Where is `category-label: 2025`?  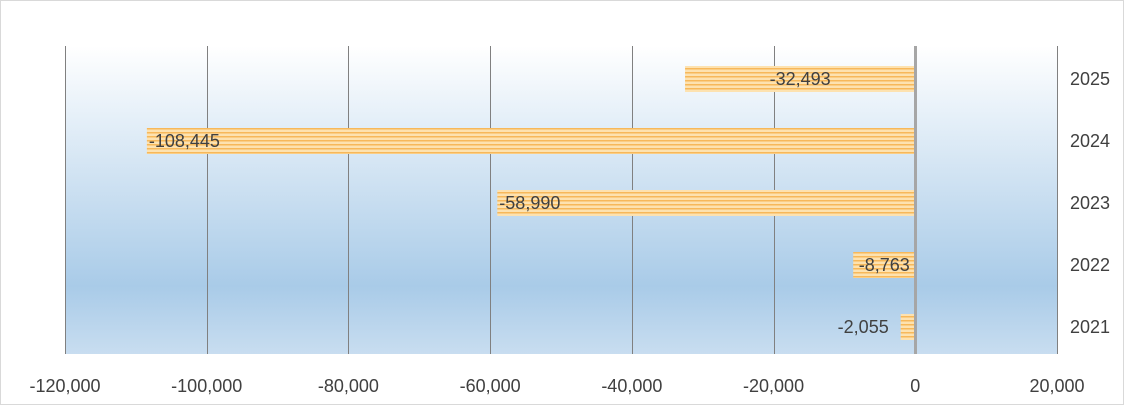 category-label: 2025 is located at coordinates (1090, 79).